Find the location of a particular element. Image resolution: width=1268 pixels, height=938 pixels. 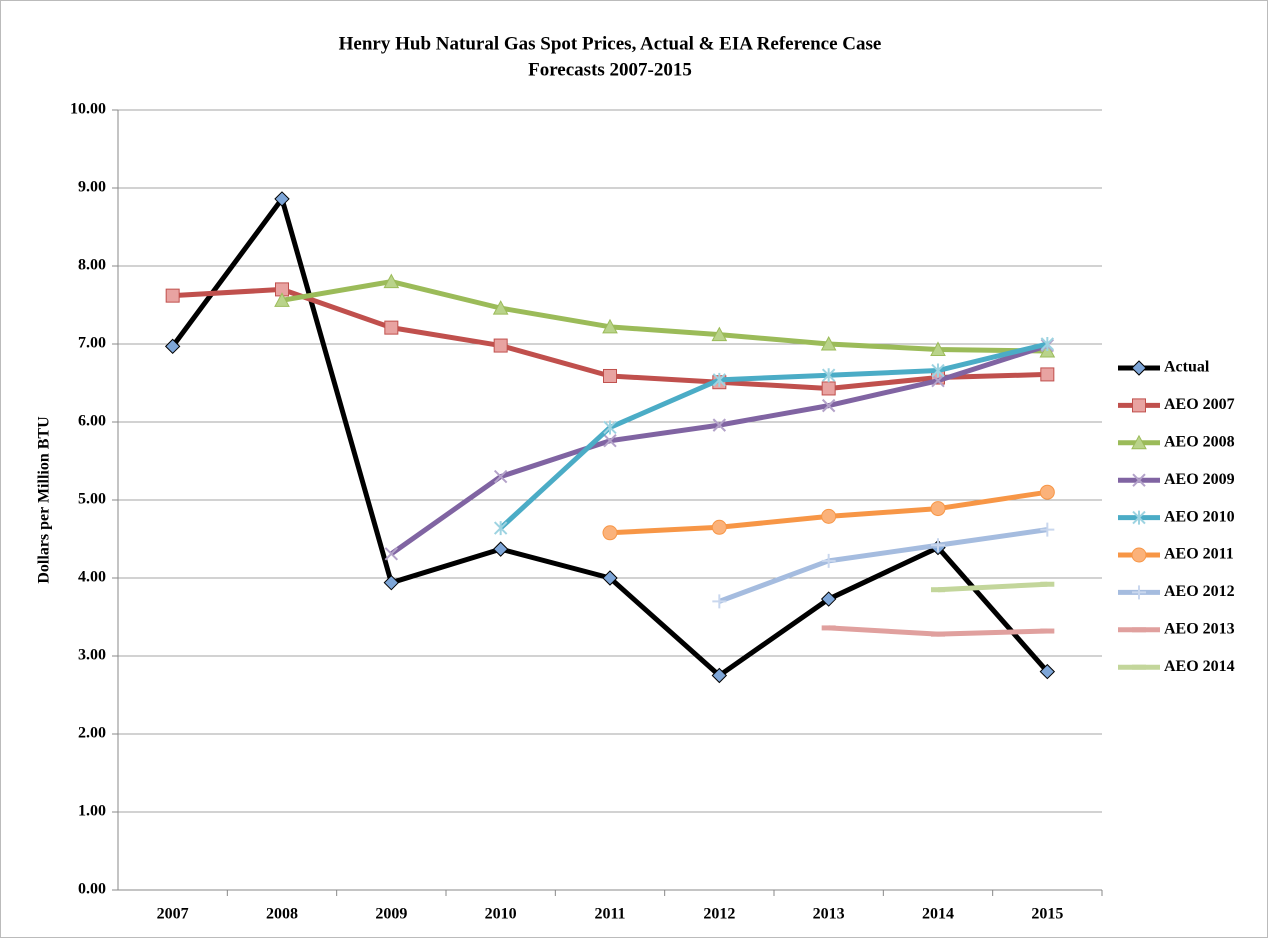

legend-entry: AEO 2012 is located at coordinates (1176, 591).